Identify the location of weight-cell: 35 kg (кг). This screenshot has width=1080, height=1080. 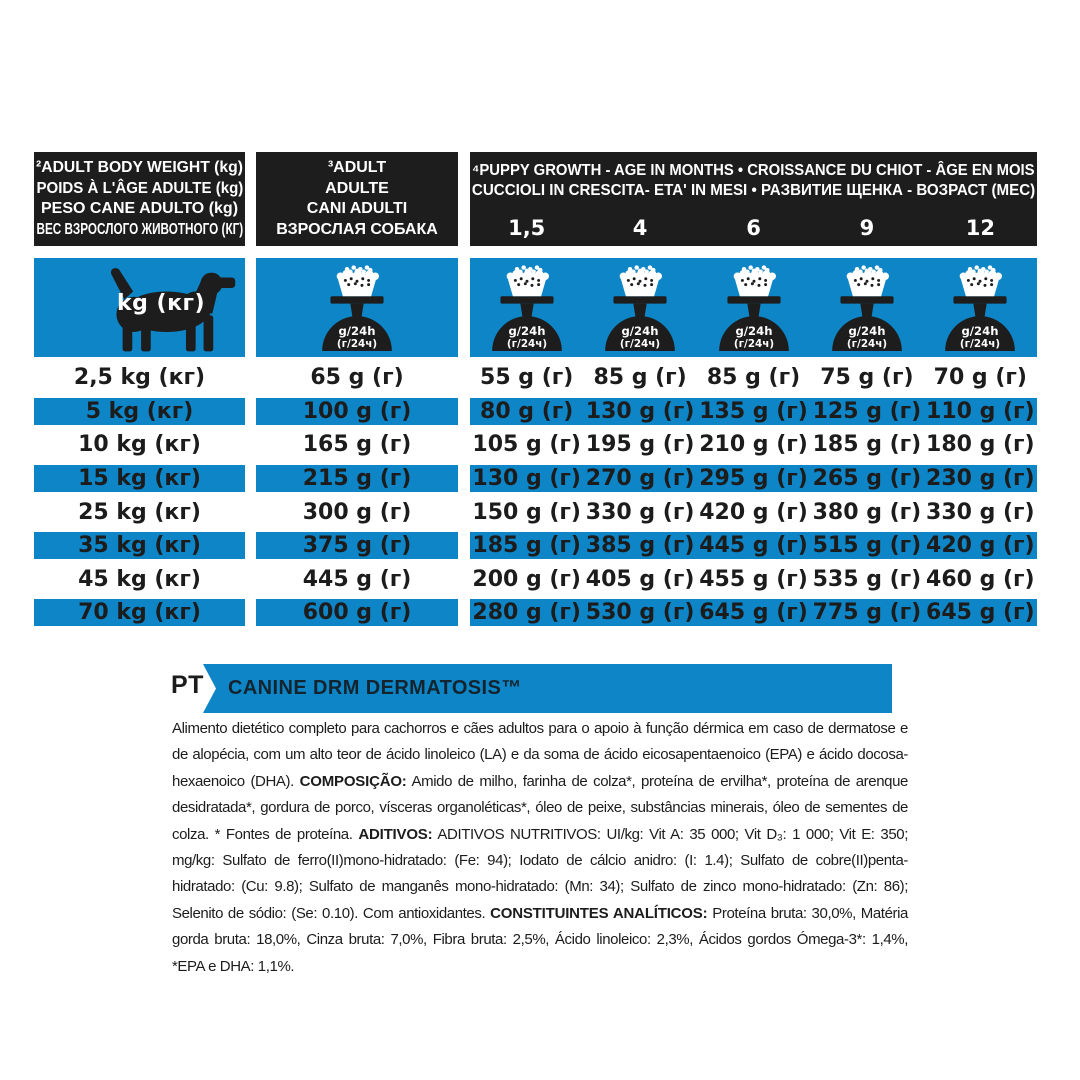
(139, 546).